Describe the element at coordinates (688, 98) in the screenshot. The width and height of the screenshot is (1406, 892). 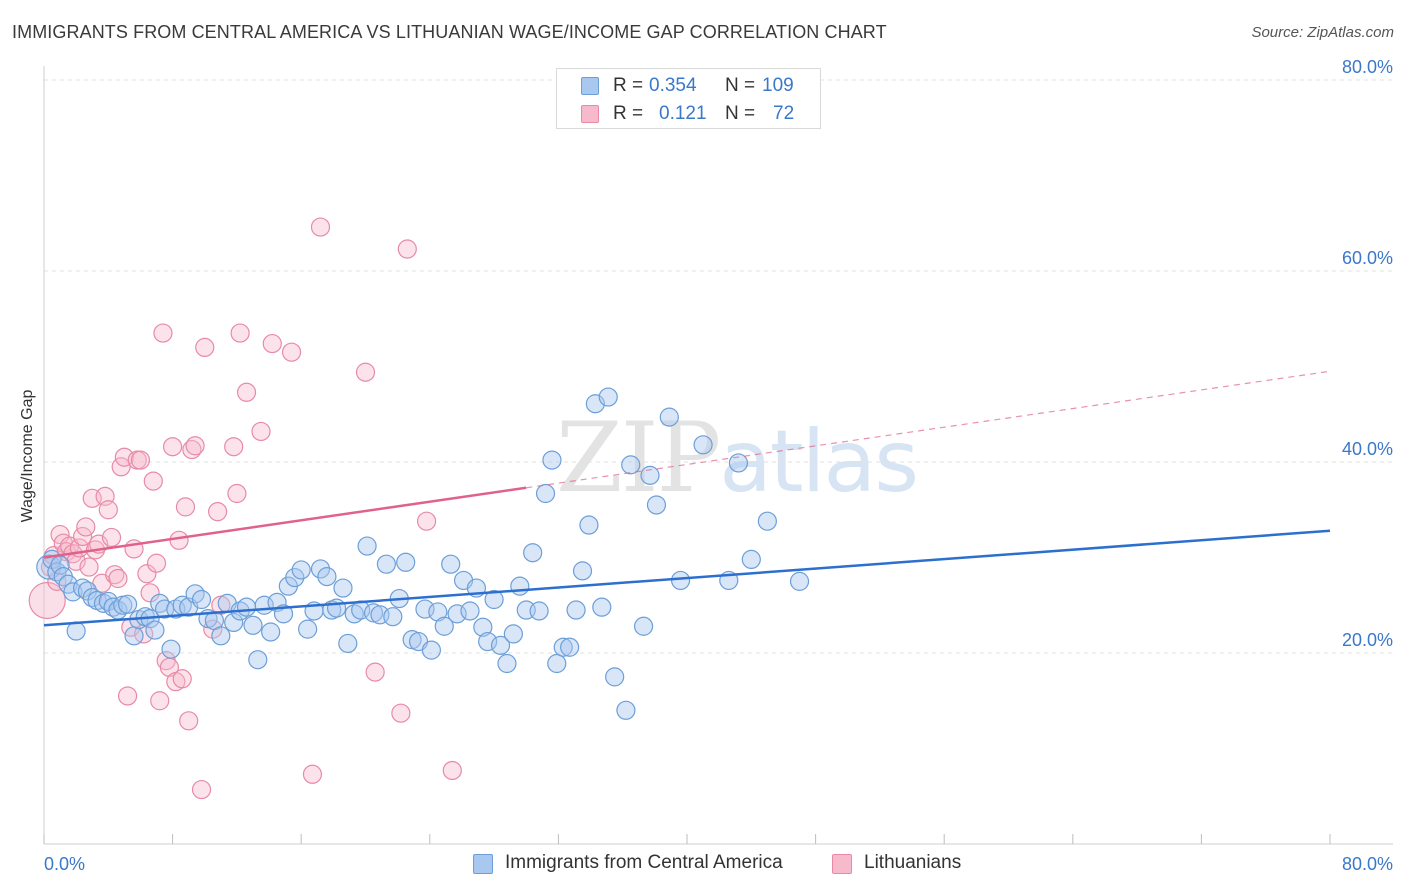
I see `stats-legend: R = 0.354 N = 109 R = 0.121 N = 72` at that location.